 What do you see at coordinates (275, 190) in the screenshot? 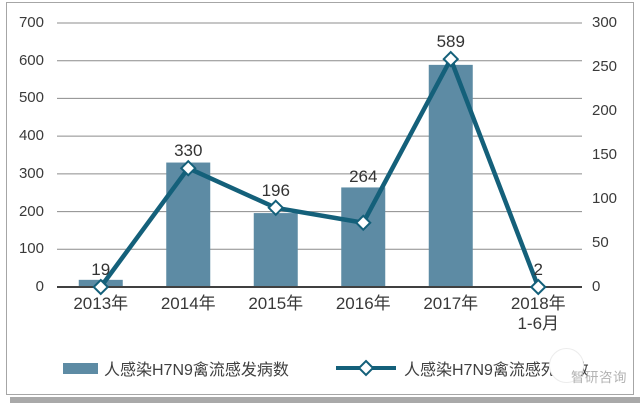
I see `data-label: 196` at bounding box center [275, 190].